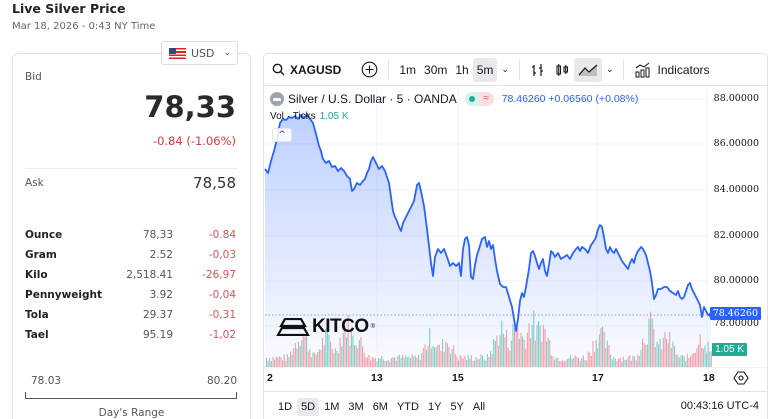 This screenshot has width=770, height=419. What do you see at coordinates (157, 315) in the screenshot?
I see `unit-price: 29.37` at bounding box center [157, 315].